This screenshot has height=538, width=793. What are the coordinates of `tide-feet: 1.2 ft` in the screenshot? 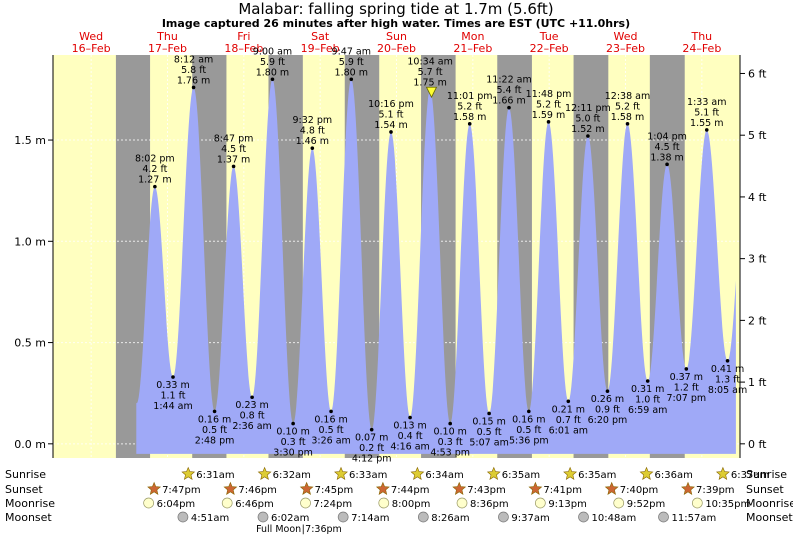 It's located at (686, 387).